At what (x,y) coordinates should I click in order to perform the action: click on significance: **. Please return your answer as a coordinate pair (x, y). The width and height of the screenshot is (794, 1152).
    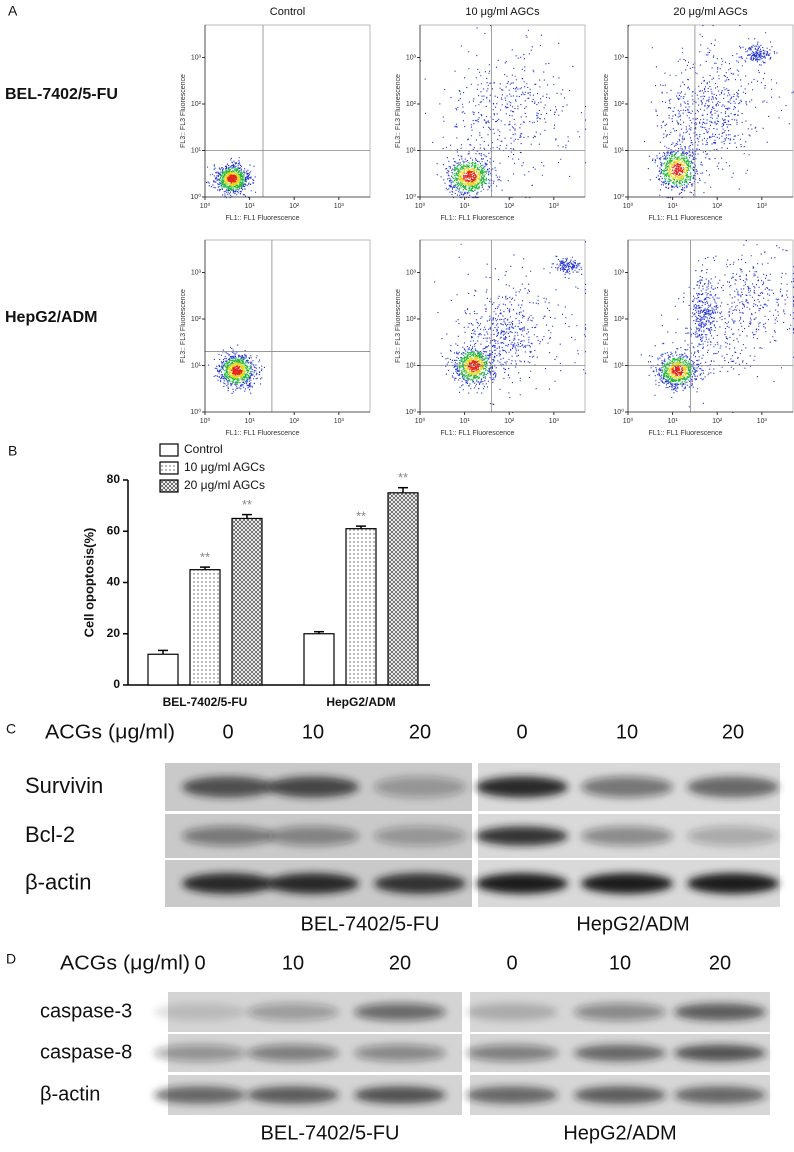
    Looking at the image, I should click on (403, 477).